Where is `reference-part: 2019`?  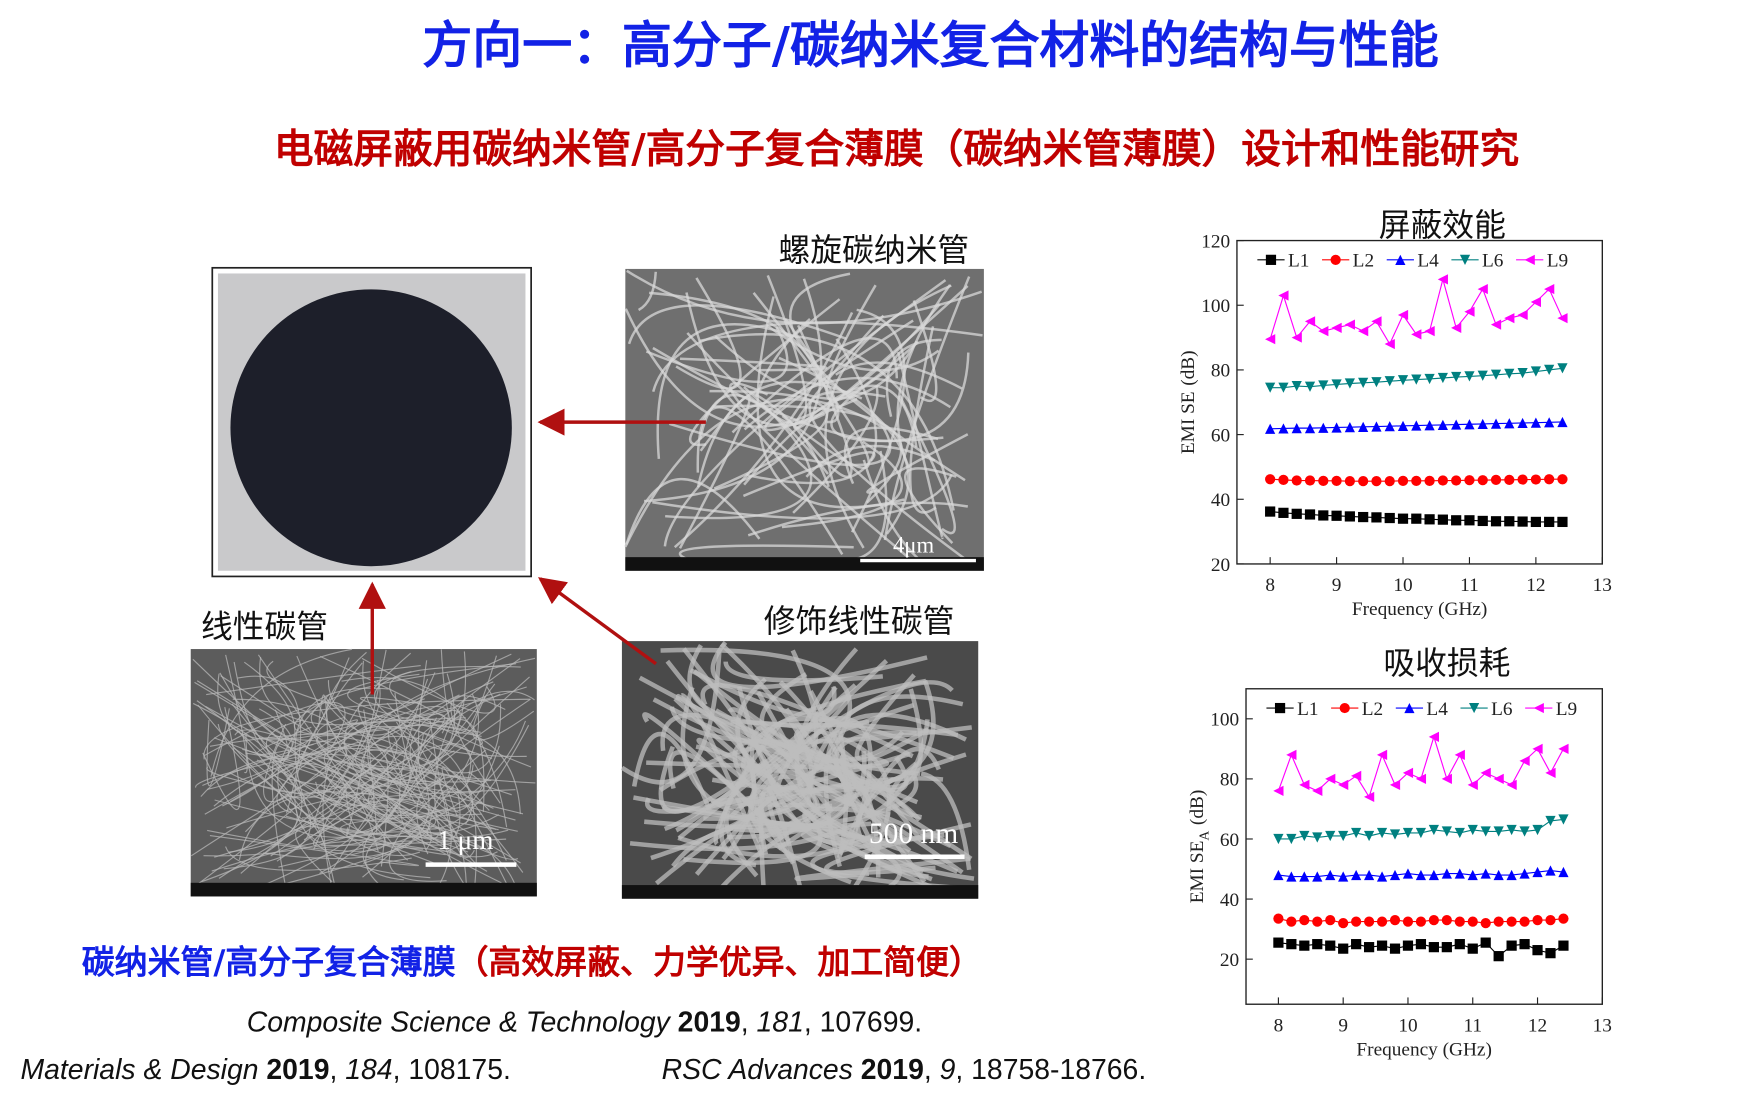
reference-part: 2019 is located at coordinates (892, 1070).